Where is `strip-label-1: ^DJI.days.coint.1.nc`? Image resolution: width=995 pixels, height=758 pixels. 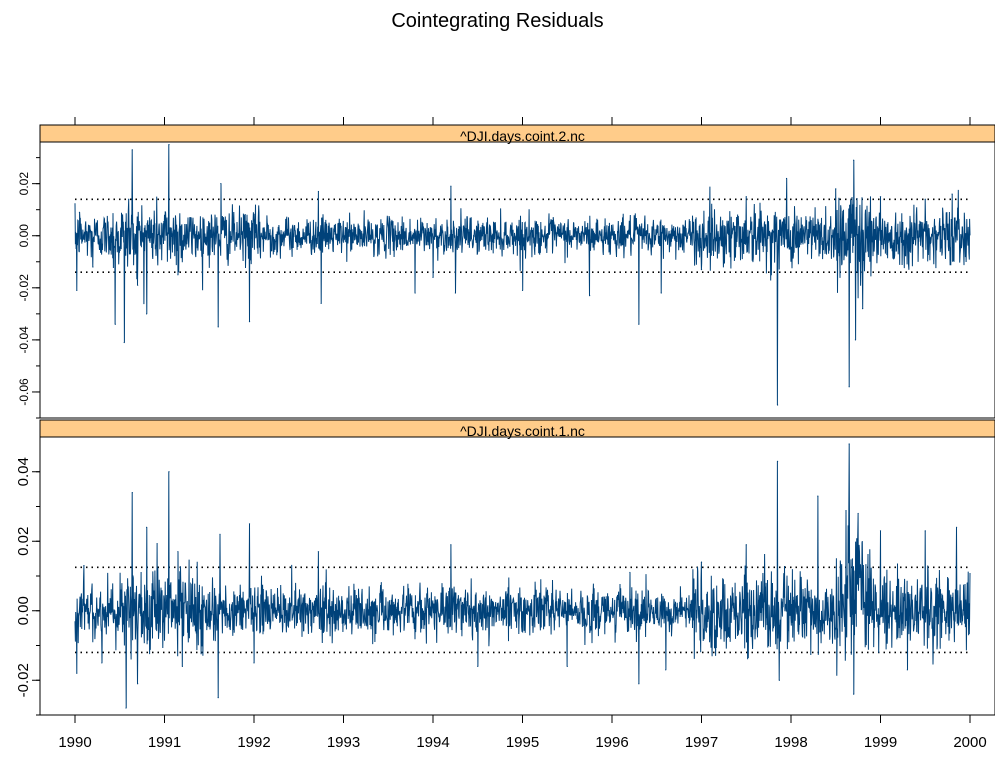 strip-label-1: ^DJI.days.coint.1.nc is located at coordinates (522, 431).